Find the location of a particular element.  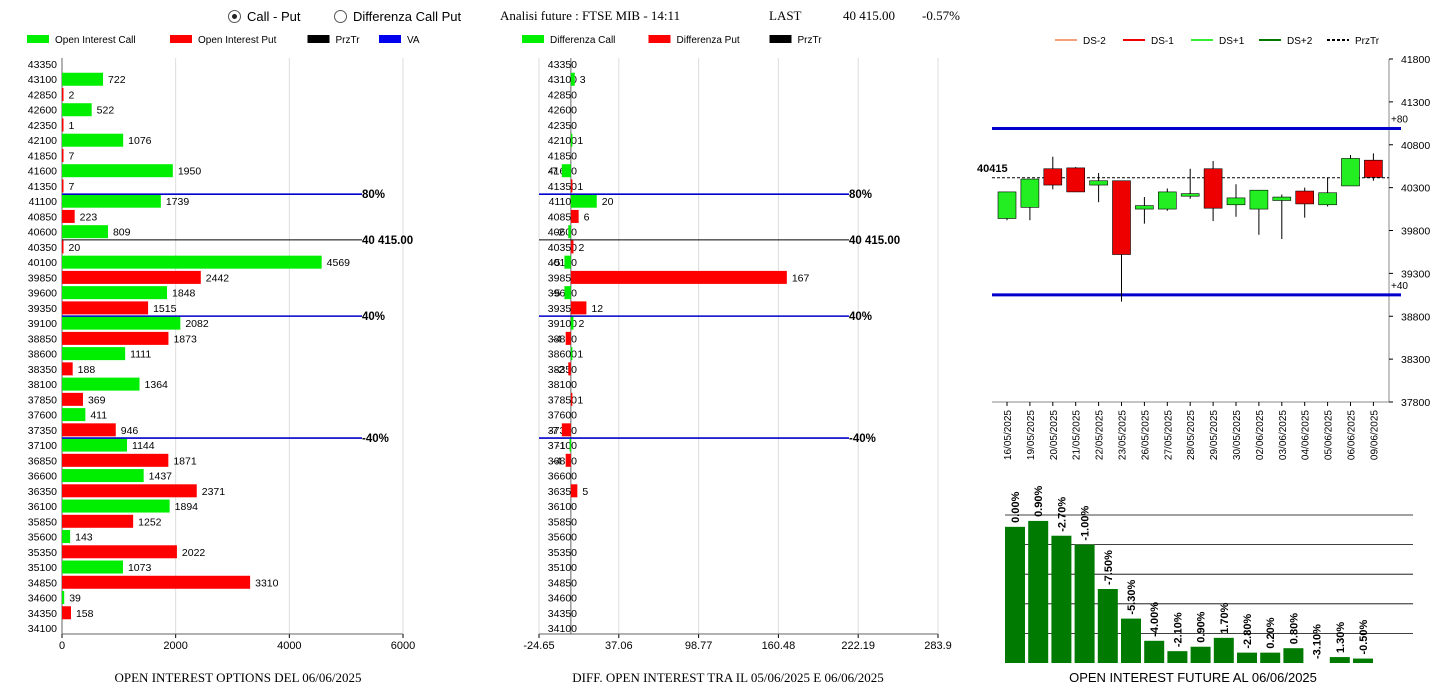

strike-label: 40350 is located at coordinates (562, 248).